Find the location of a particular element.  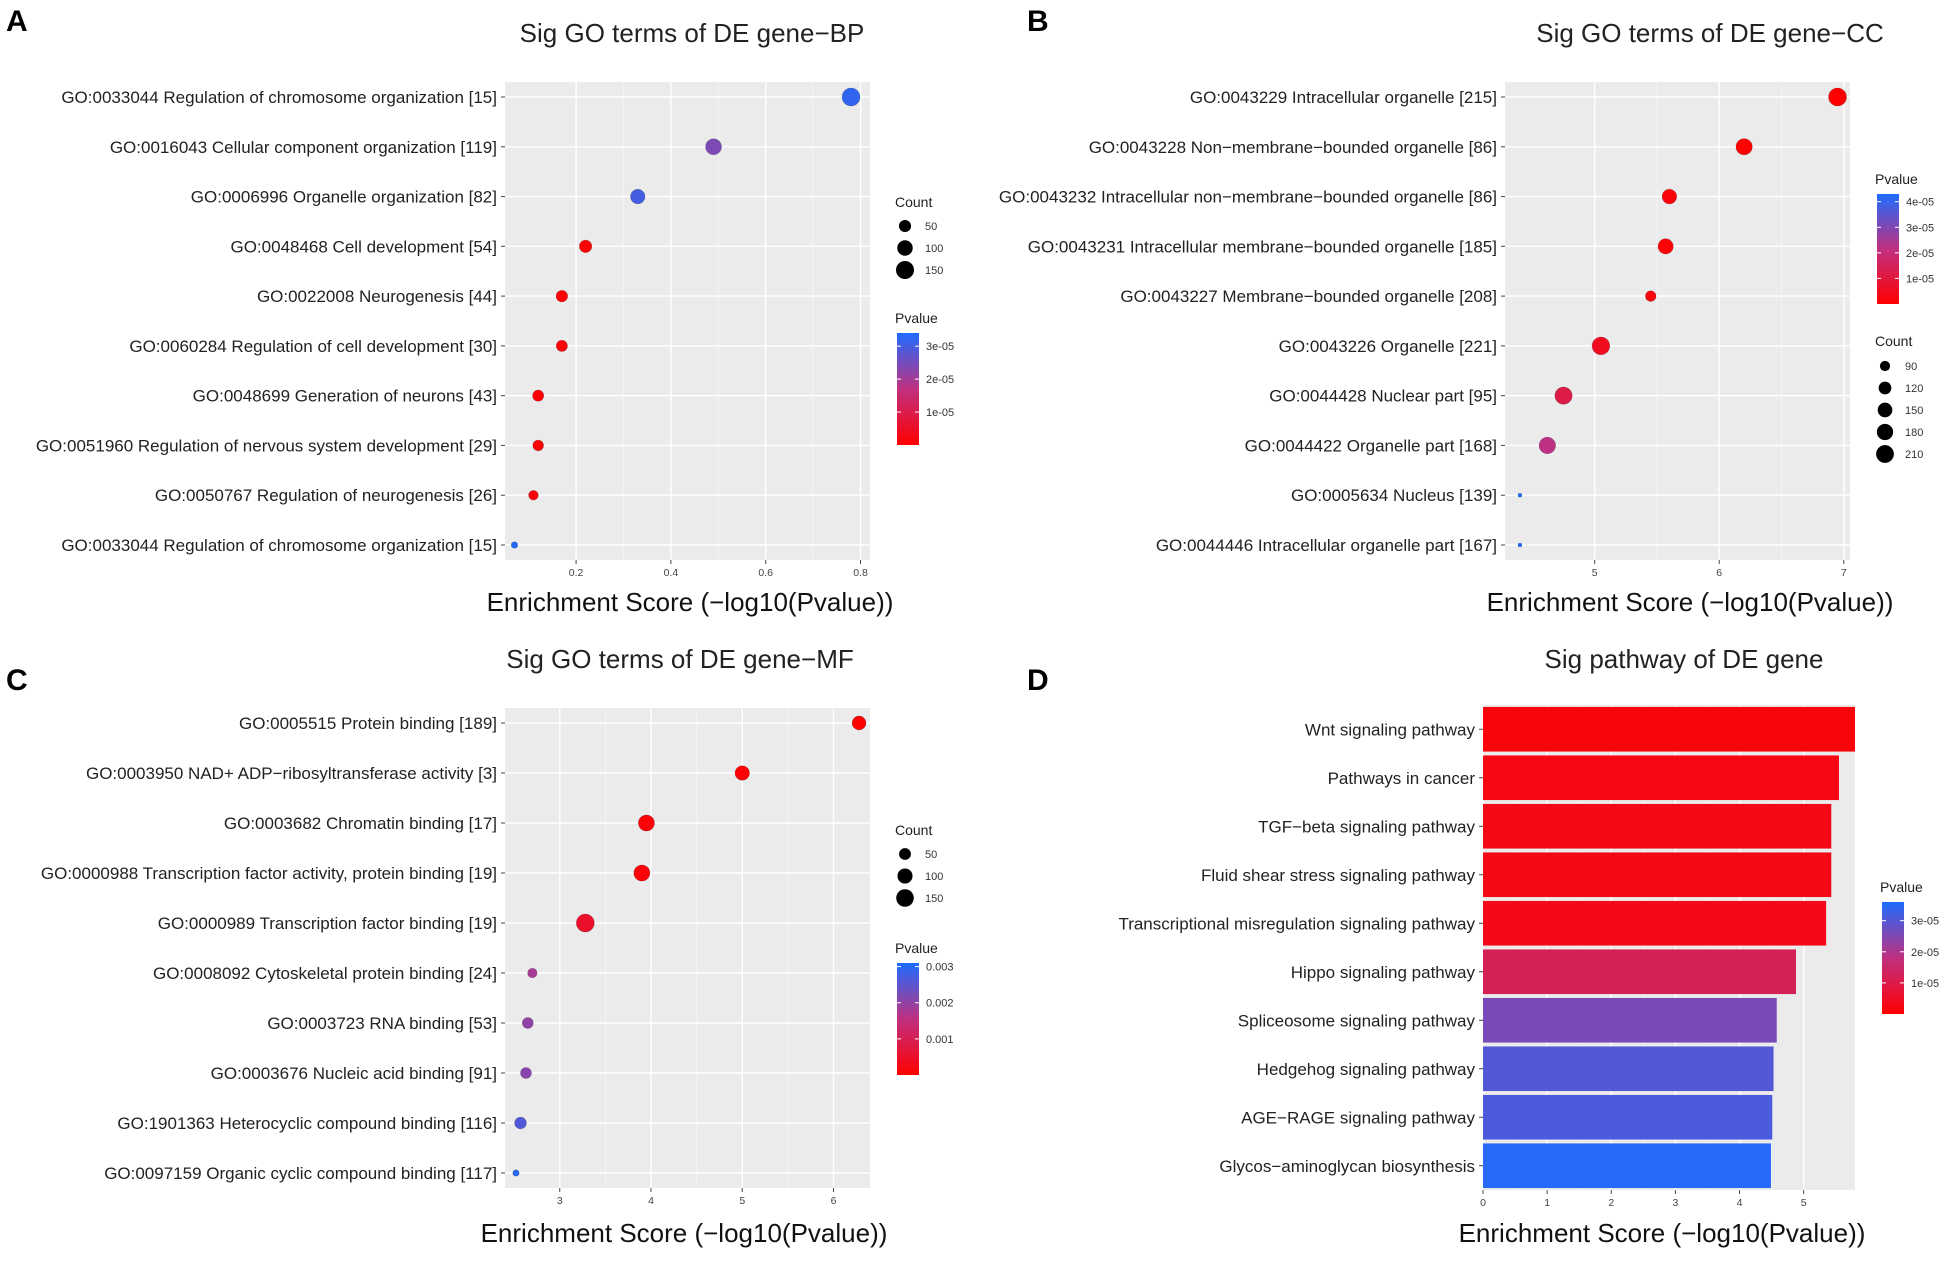

term-label: GO:0005634 Nucleus [139] is located at coordinates (1394, 495).